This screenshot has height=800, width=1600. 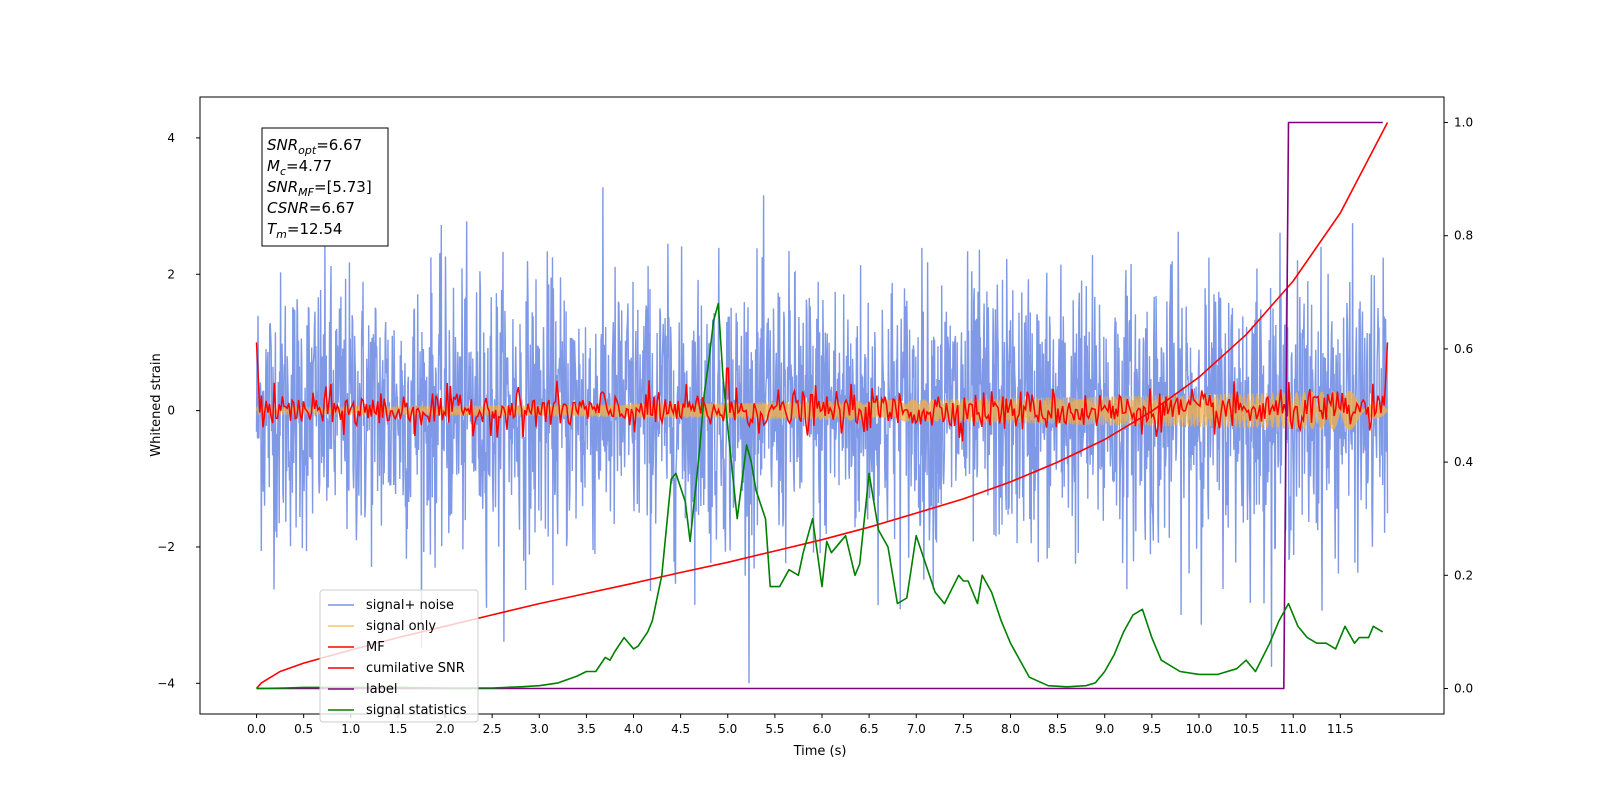 What do you see at coordinates (1463, 349) in the screenshot?
I see `y-right-tick-label: 0.6` at bounding box center [1463, 349].